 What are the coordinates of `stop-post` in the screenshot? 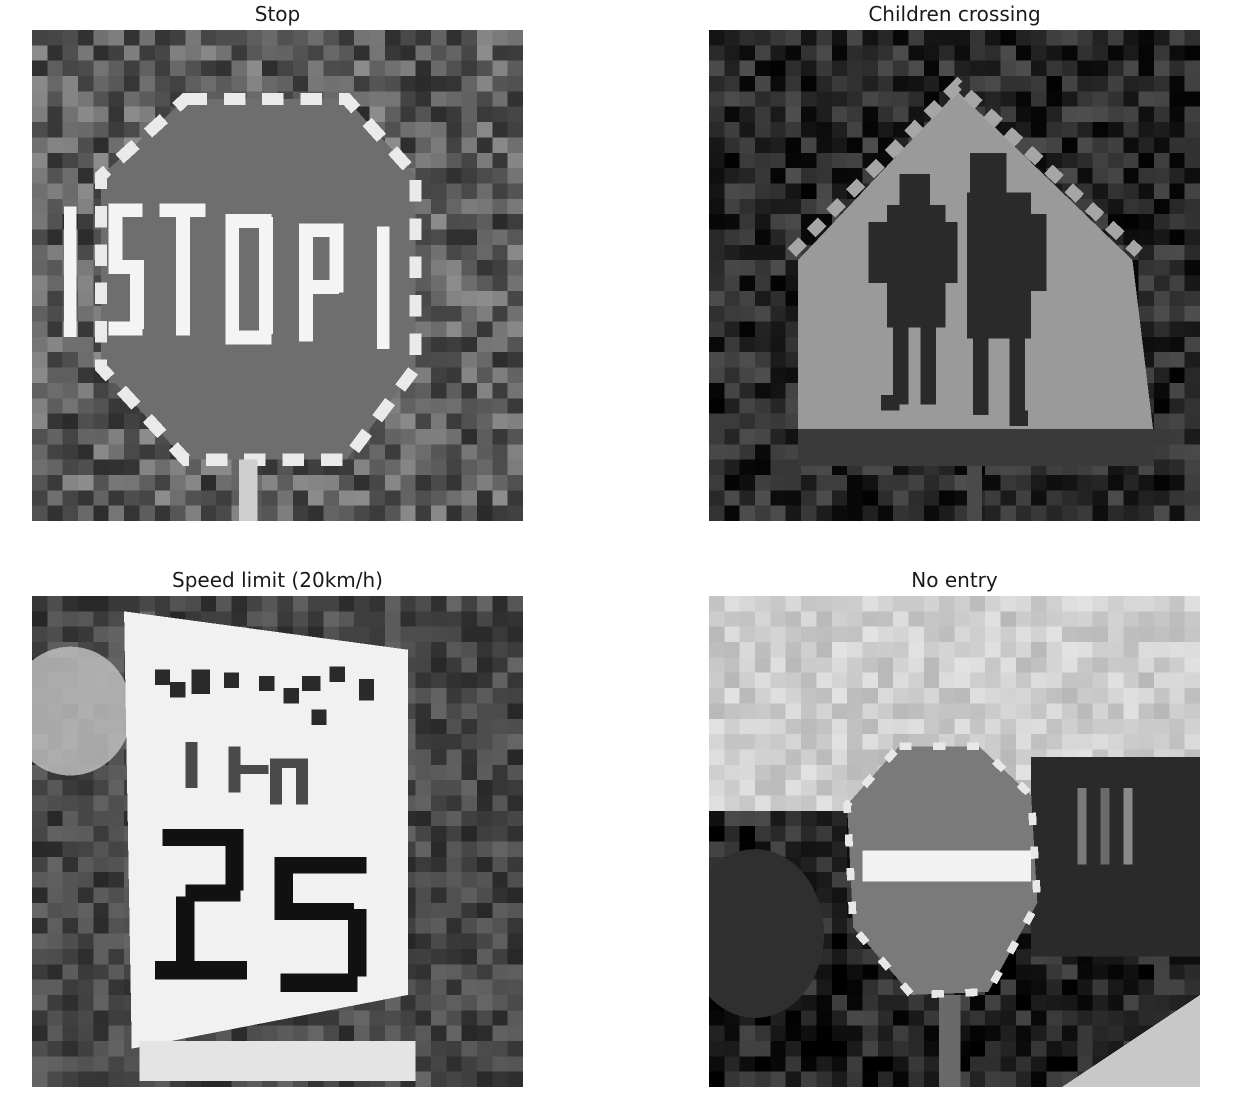 It's located at (248, 490).